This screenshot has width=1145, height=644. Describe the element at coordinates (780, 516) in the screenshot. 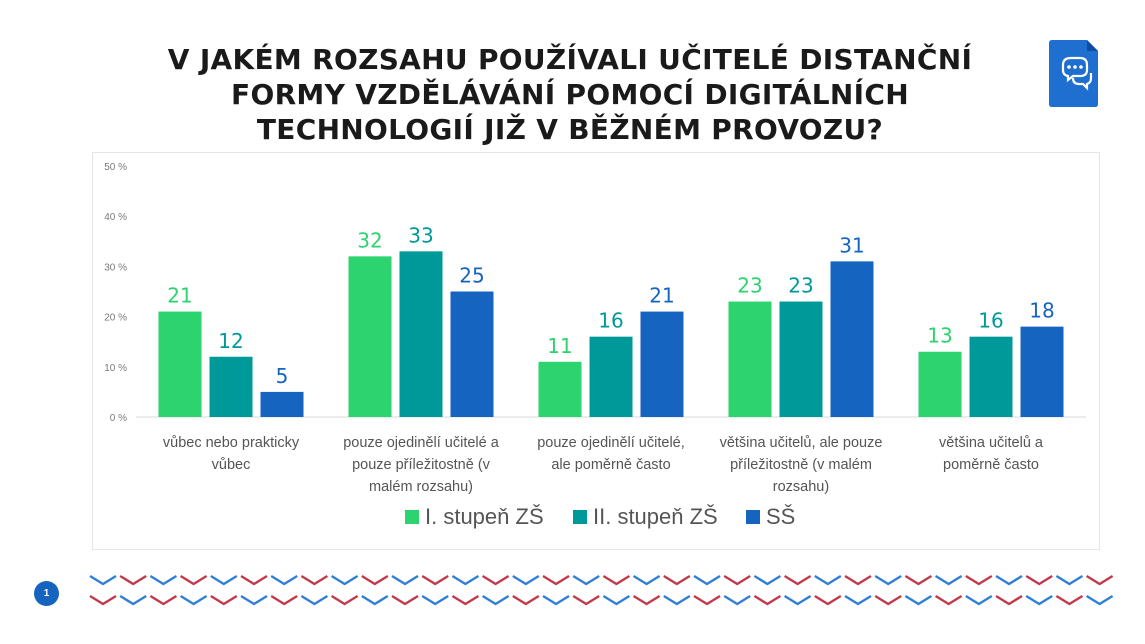

I see `legend-label: SŠ` at that location.